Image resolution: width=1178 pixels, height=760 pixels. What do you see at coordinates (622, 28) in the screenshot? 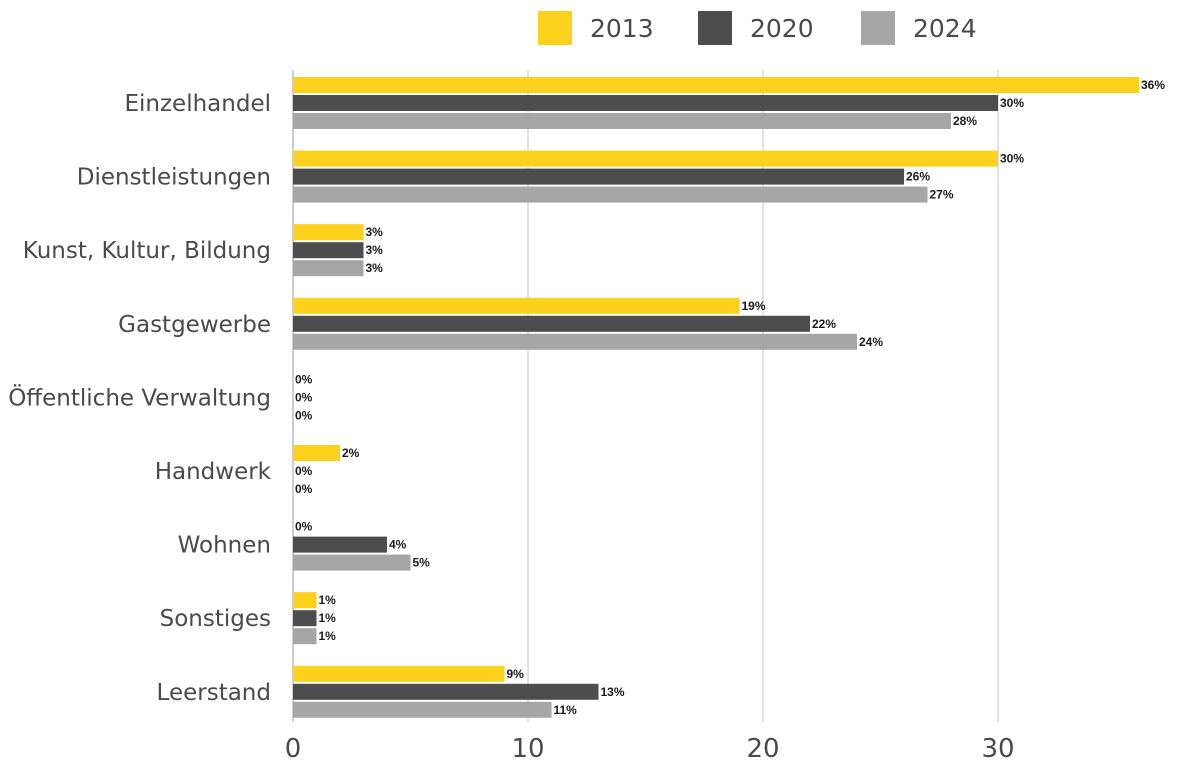
I see `legend-label: 2013` at bounding box center [622, 28].